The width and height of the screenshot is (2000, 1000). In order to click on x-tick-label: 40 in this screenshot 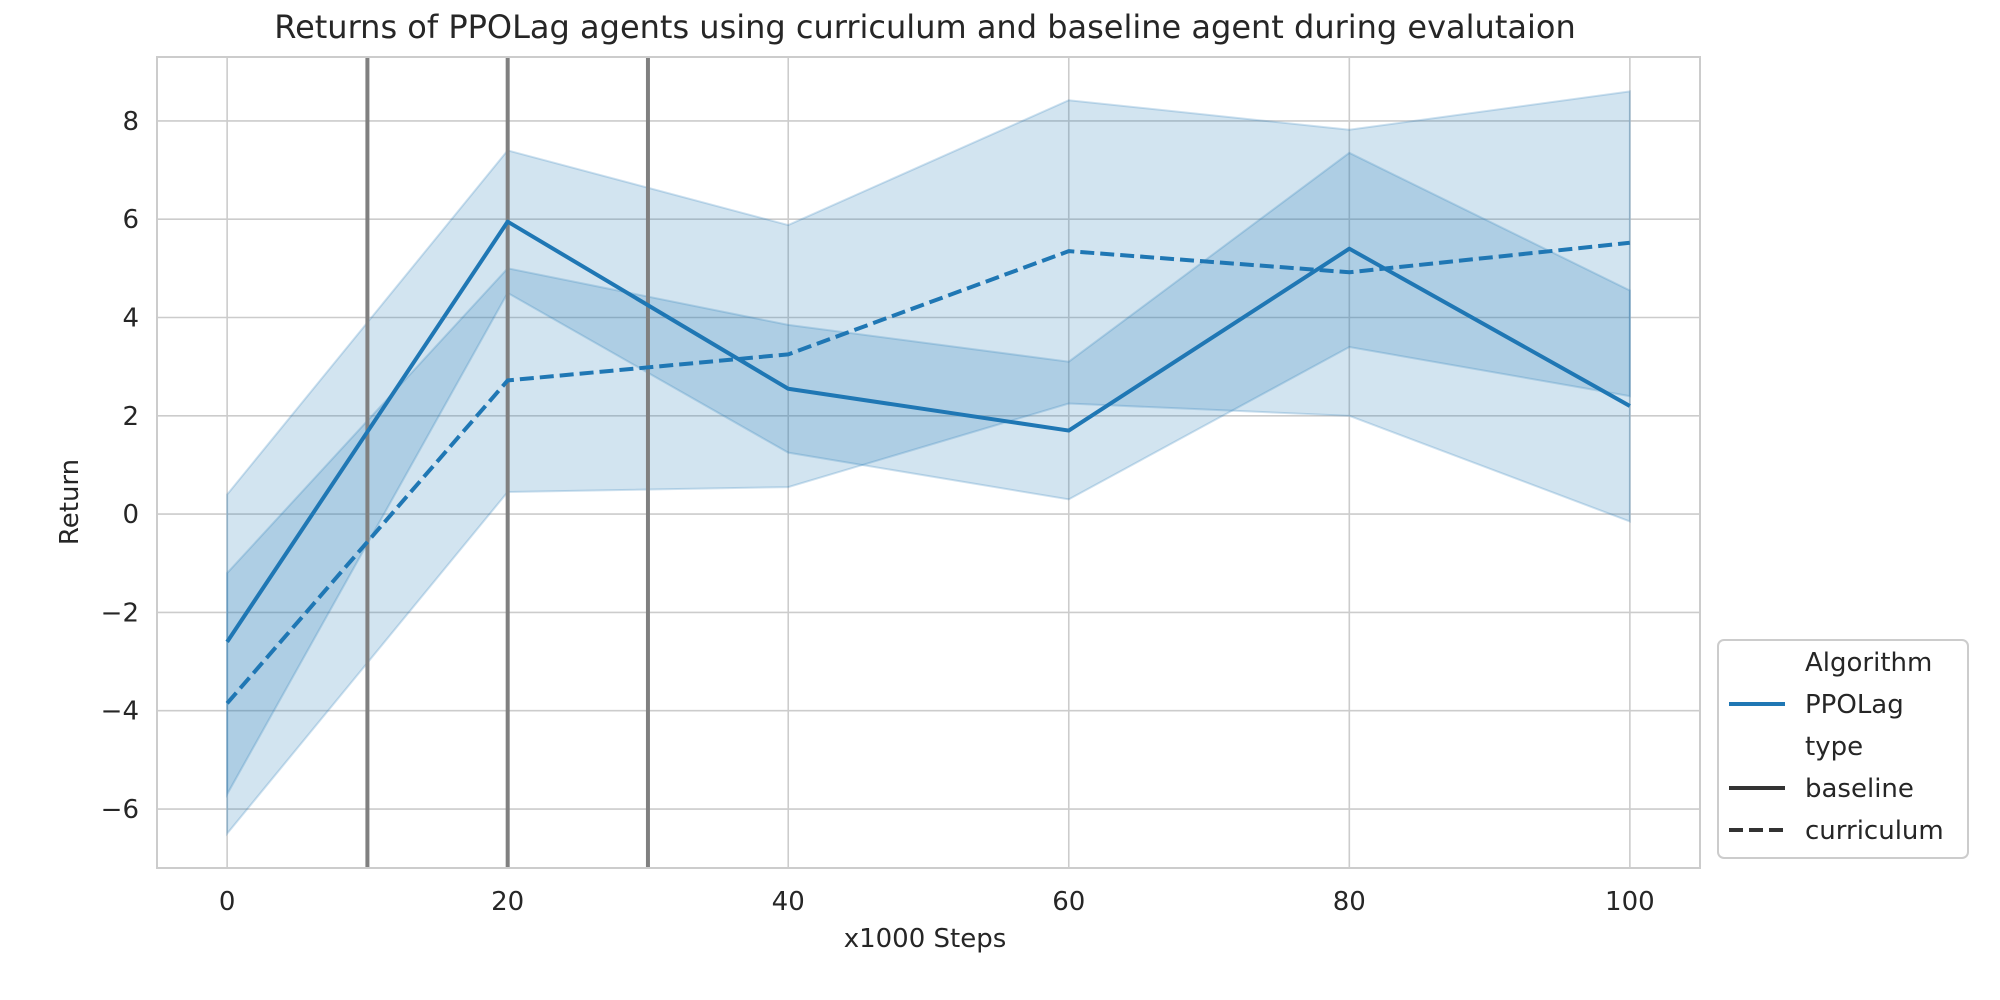, I will do `click(788, 902)`.